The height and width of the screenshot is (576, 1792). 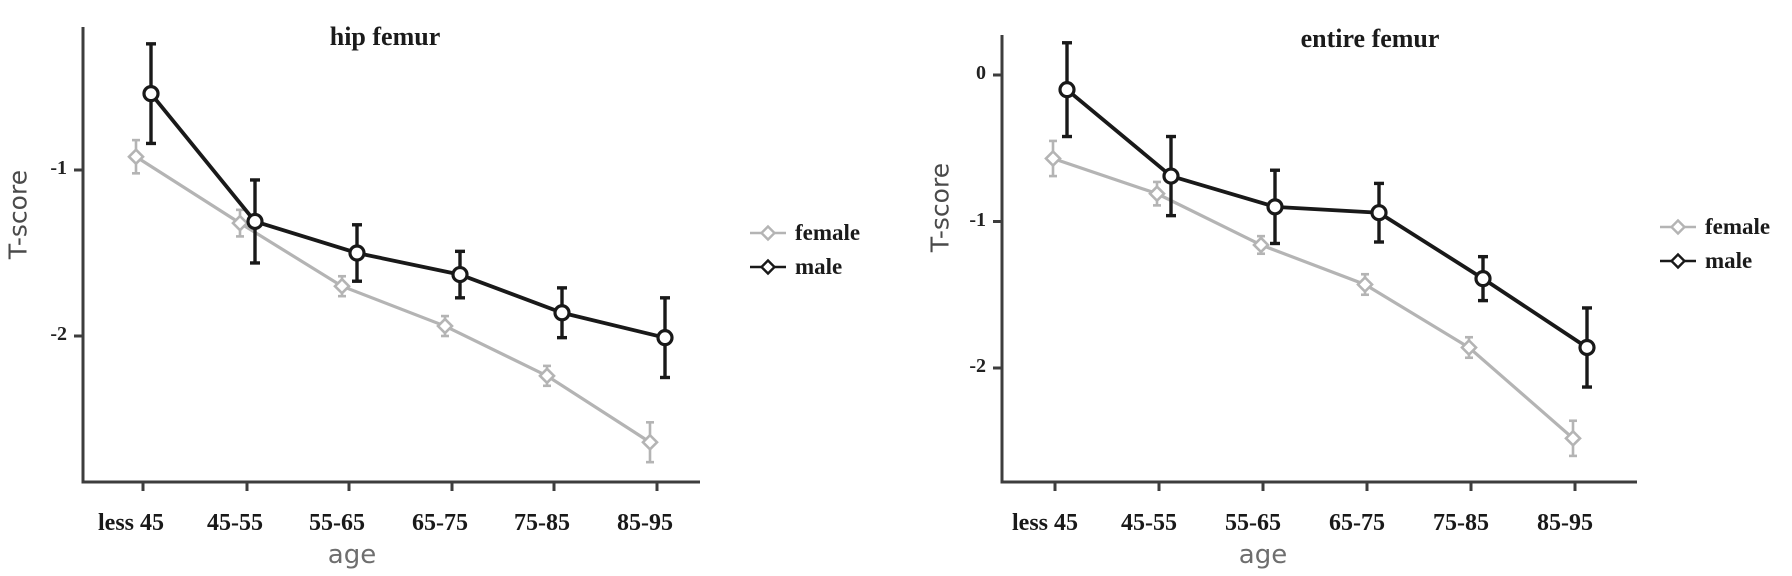 I want to click on chart-title-hip-femur: hip femur, so click(x=385, y=36).